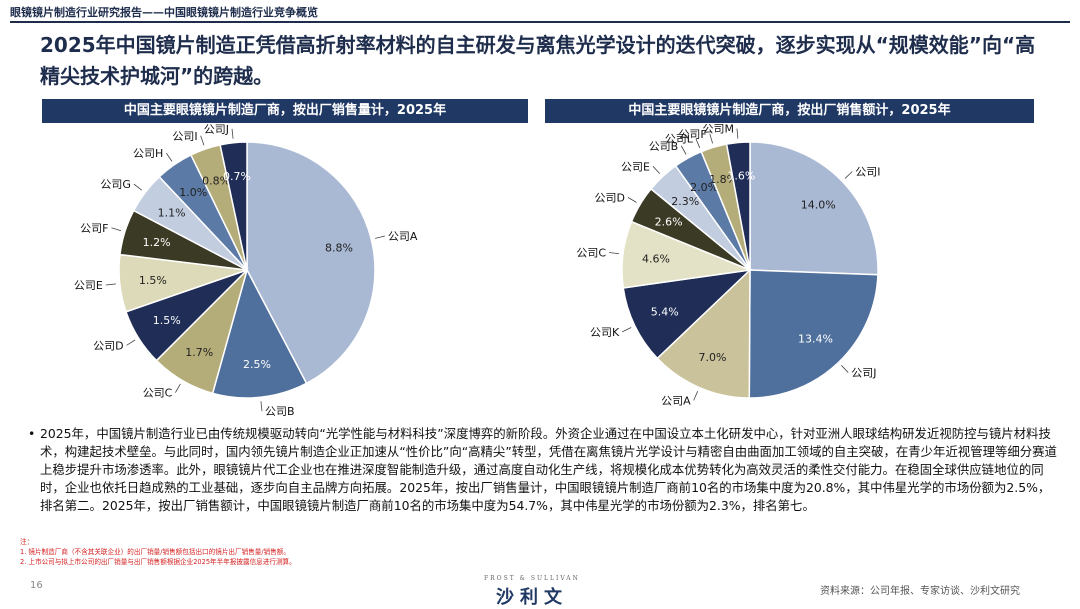 The height and width of the screenshot is (609, 1080). I want to click on pie-slice-company-b, so click(259, 333).